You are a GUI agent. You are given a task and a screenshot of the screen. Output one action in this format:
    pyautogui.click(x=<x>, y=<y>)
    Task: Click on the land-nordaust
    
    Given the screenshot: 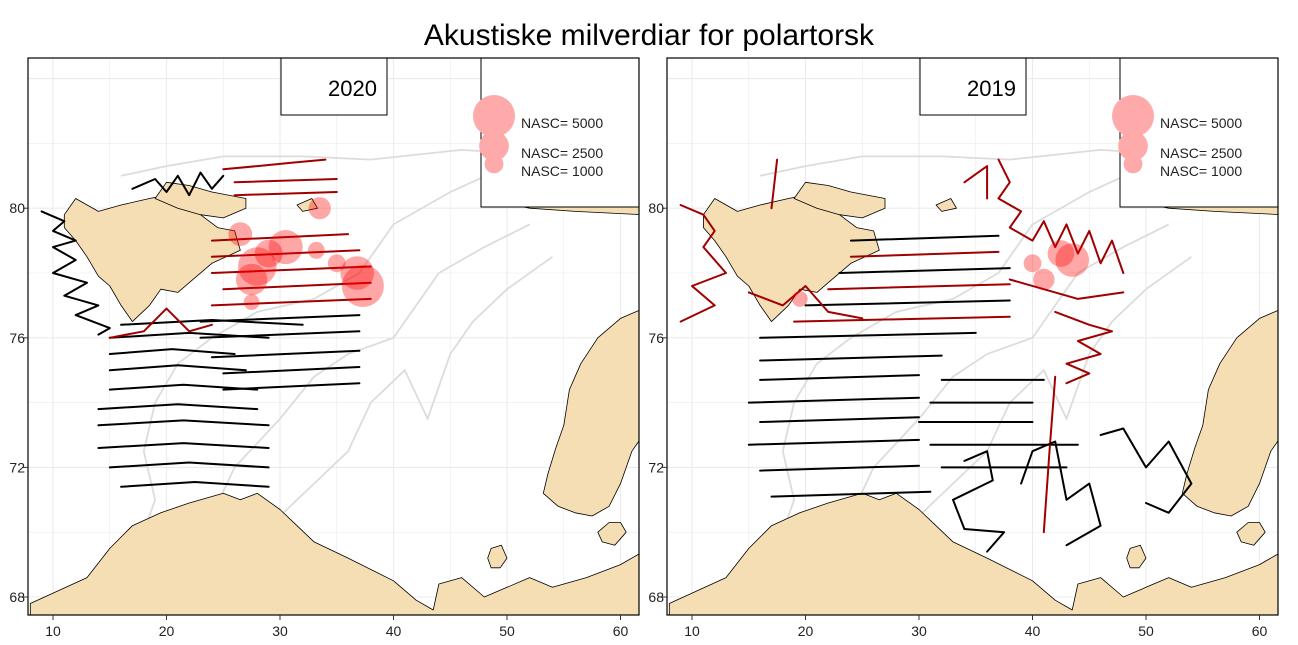 What is the action you would take?
    pyautogui.click(x=839, y=200)
    